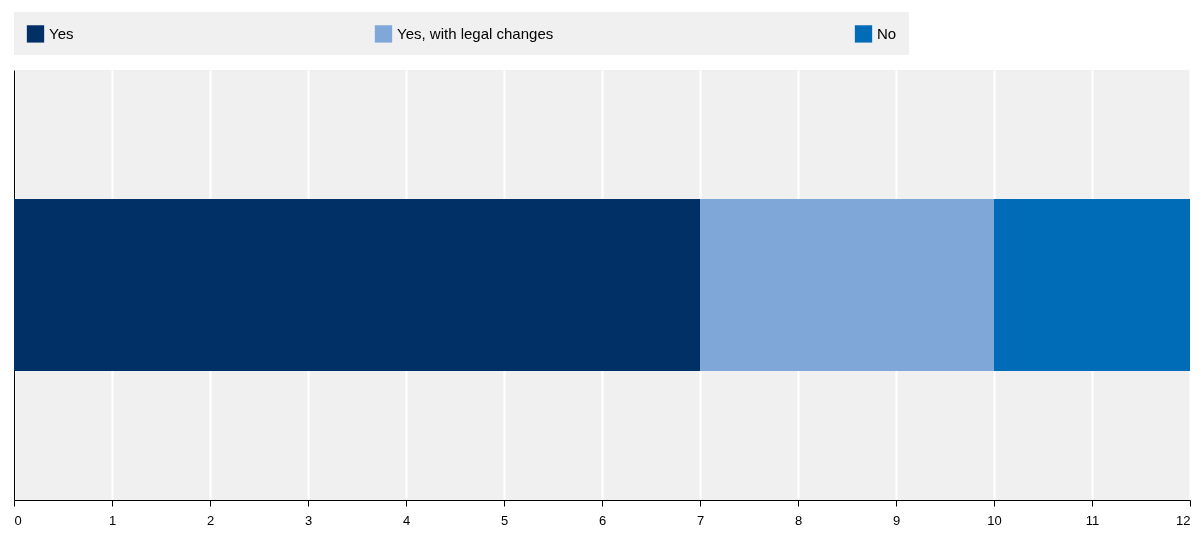 This screenshot has width=1202, height=535. Describe the element at coordinates (1092, 520) in the screenshot. I see `x-tick-label: 11` at that location.